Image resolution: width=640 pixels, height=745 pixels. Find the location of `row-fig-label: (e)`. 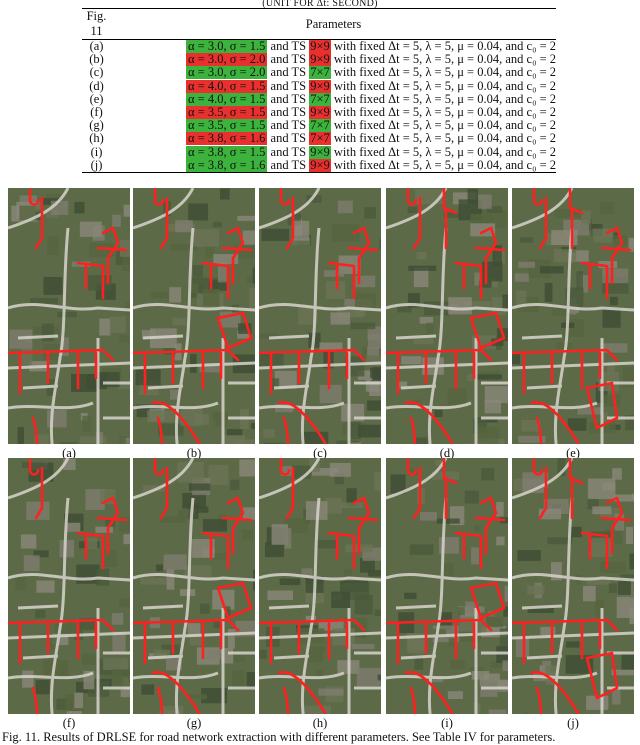

row-fig-label: (e) is located at coordinates (96, 99).